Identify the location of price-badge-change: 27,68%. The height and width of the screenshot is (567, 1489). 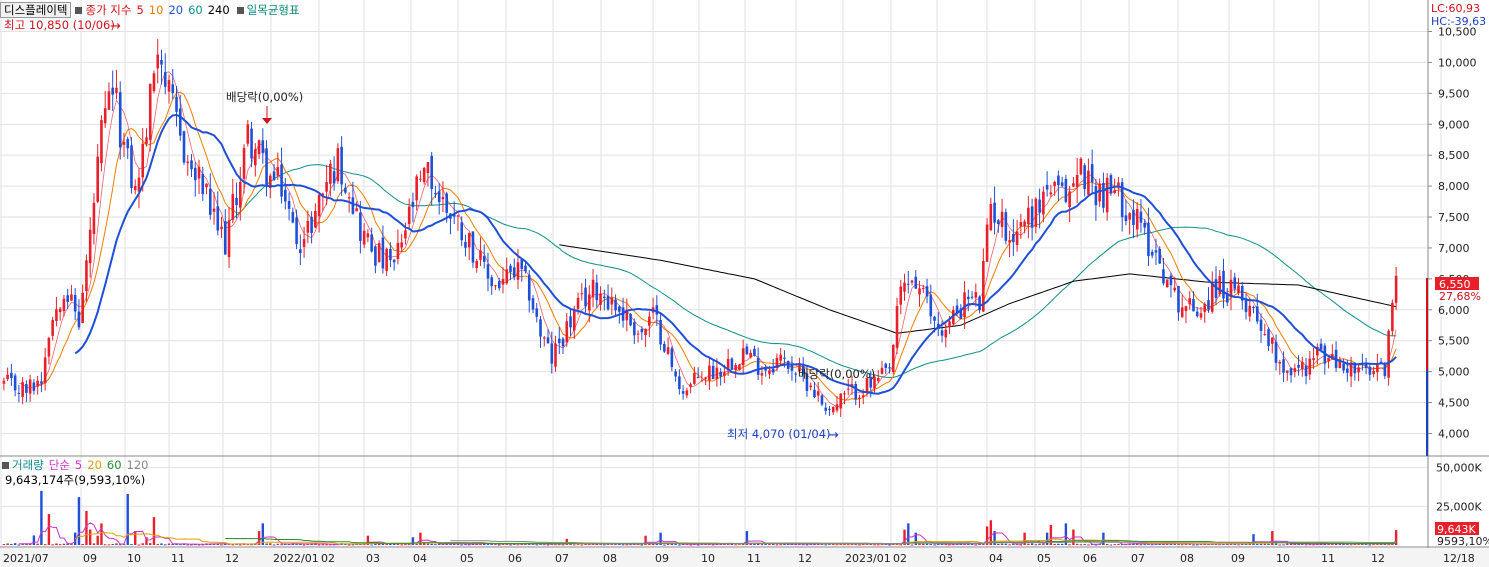
(1460, 296).